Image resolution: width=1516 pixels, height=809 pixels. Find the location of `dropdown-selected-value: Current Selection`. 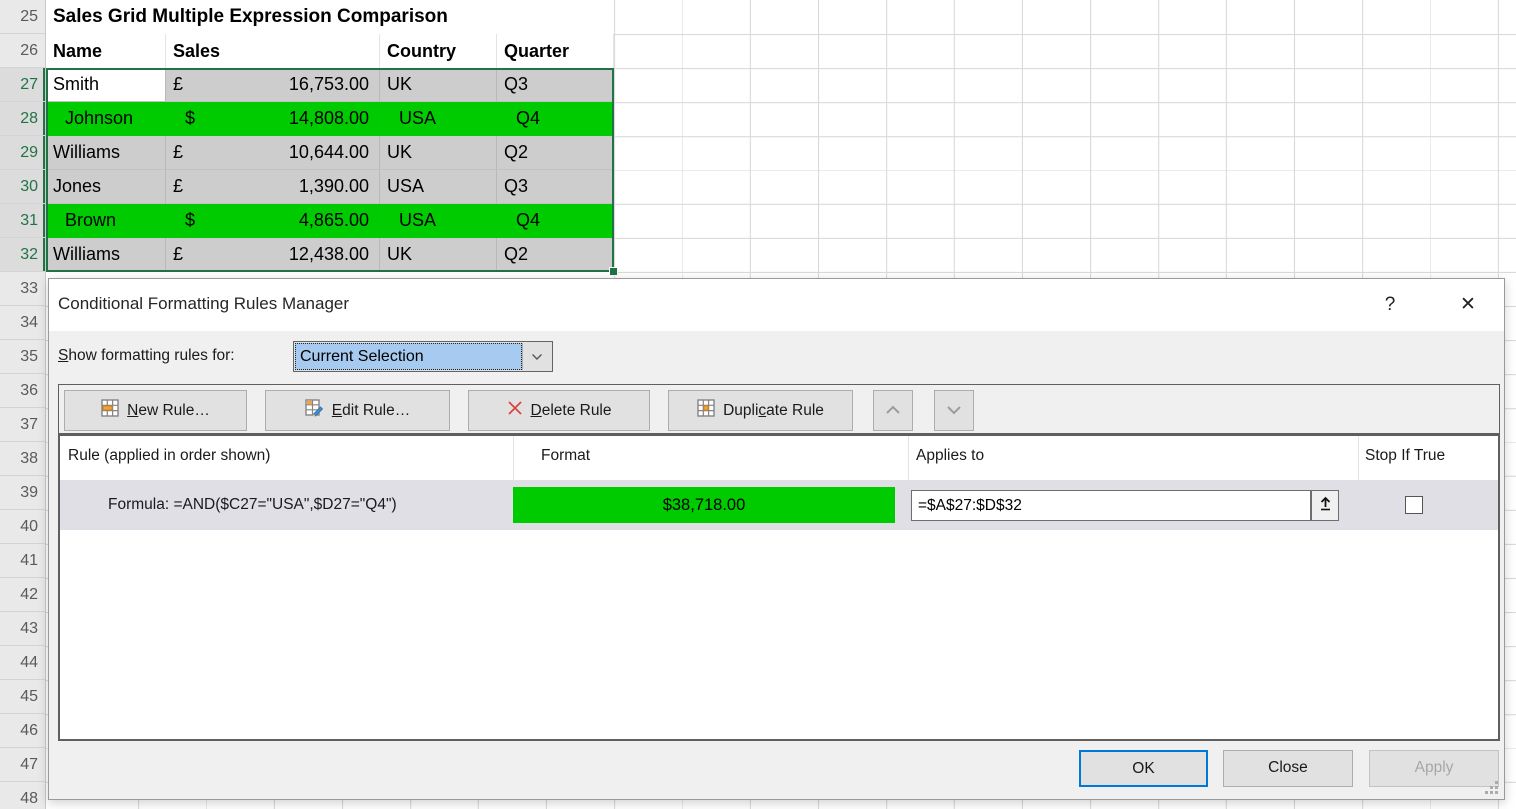

dropdown-selected-value: Current Selection is located at coordinates (408, 356).